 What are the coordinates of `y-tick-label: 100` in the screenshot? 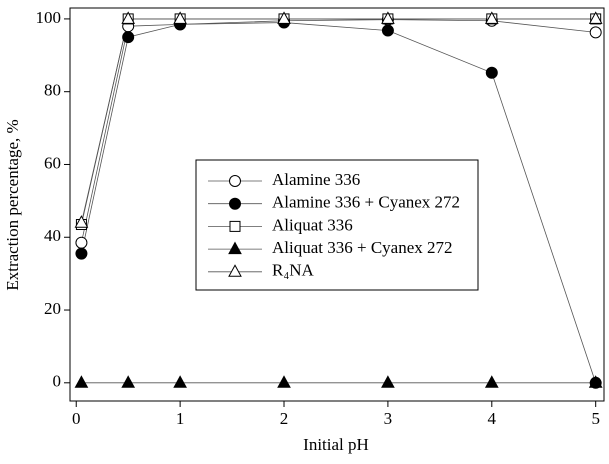 It's located at (49, 17).